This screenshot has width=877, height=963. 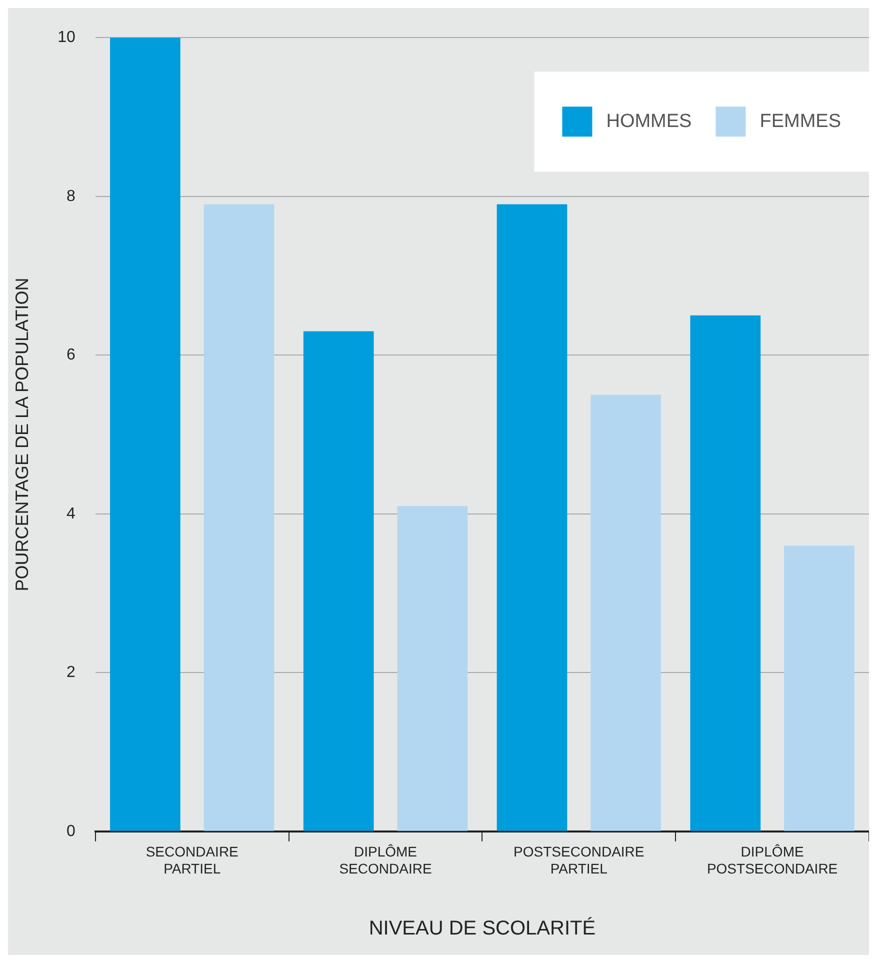 What do you see at coordinates (67, 37) in the screenshot?
I see `y-tick-label: 10` at bounding box center [67, 37].